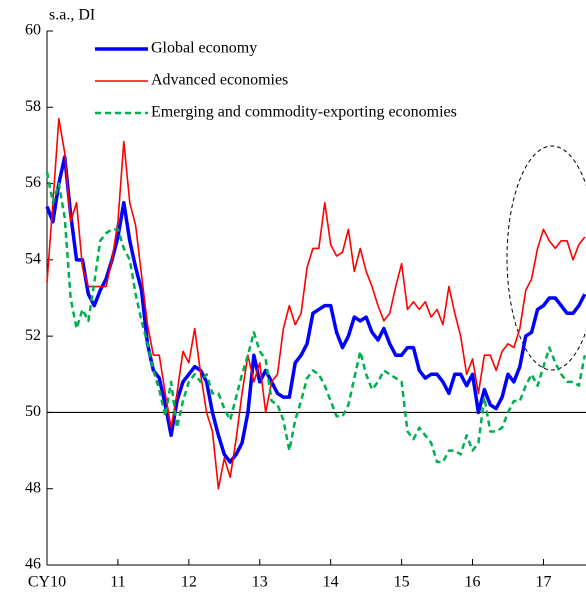  Describe the element at coordinates (33, 335) in the screenshot. I see `y-tick-label: 52` at that location.